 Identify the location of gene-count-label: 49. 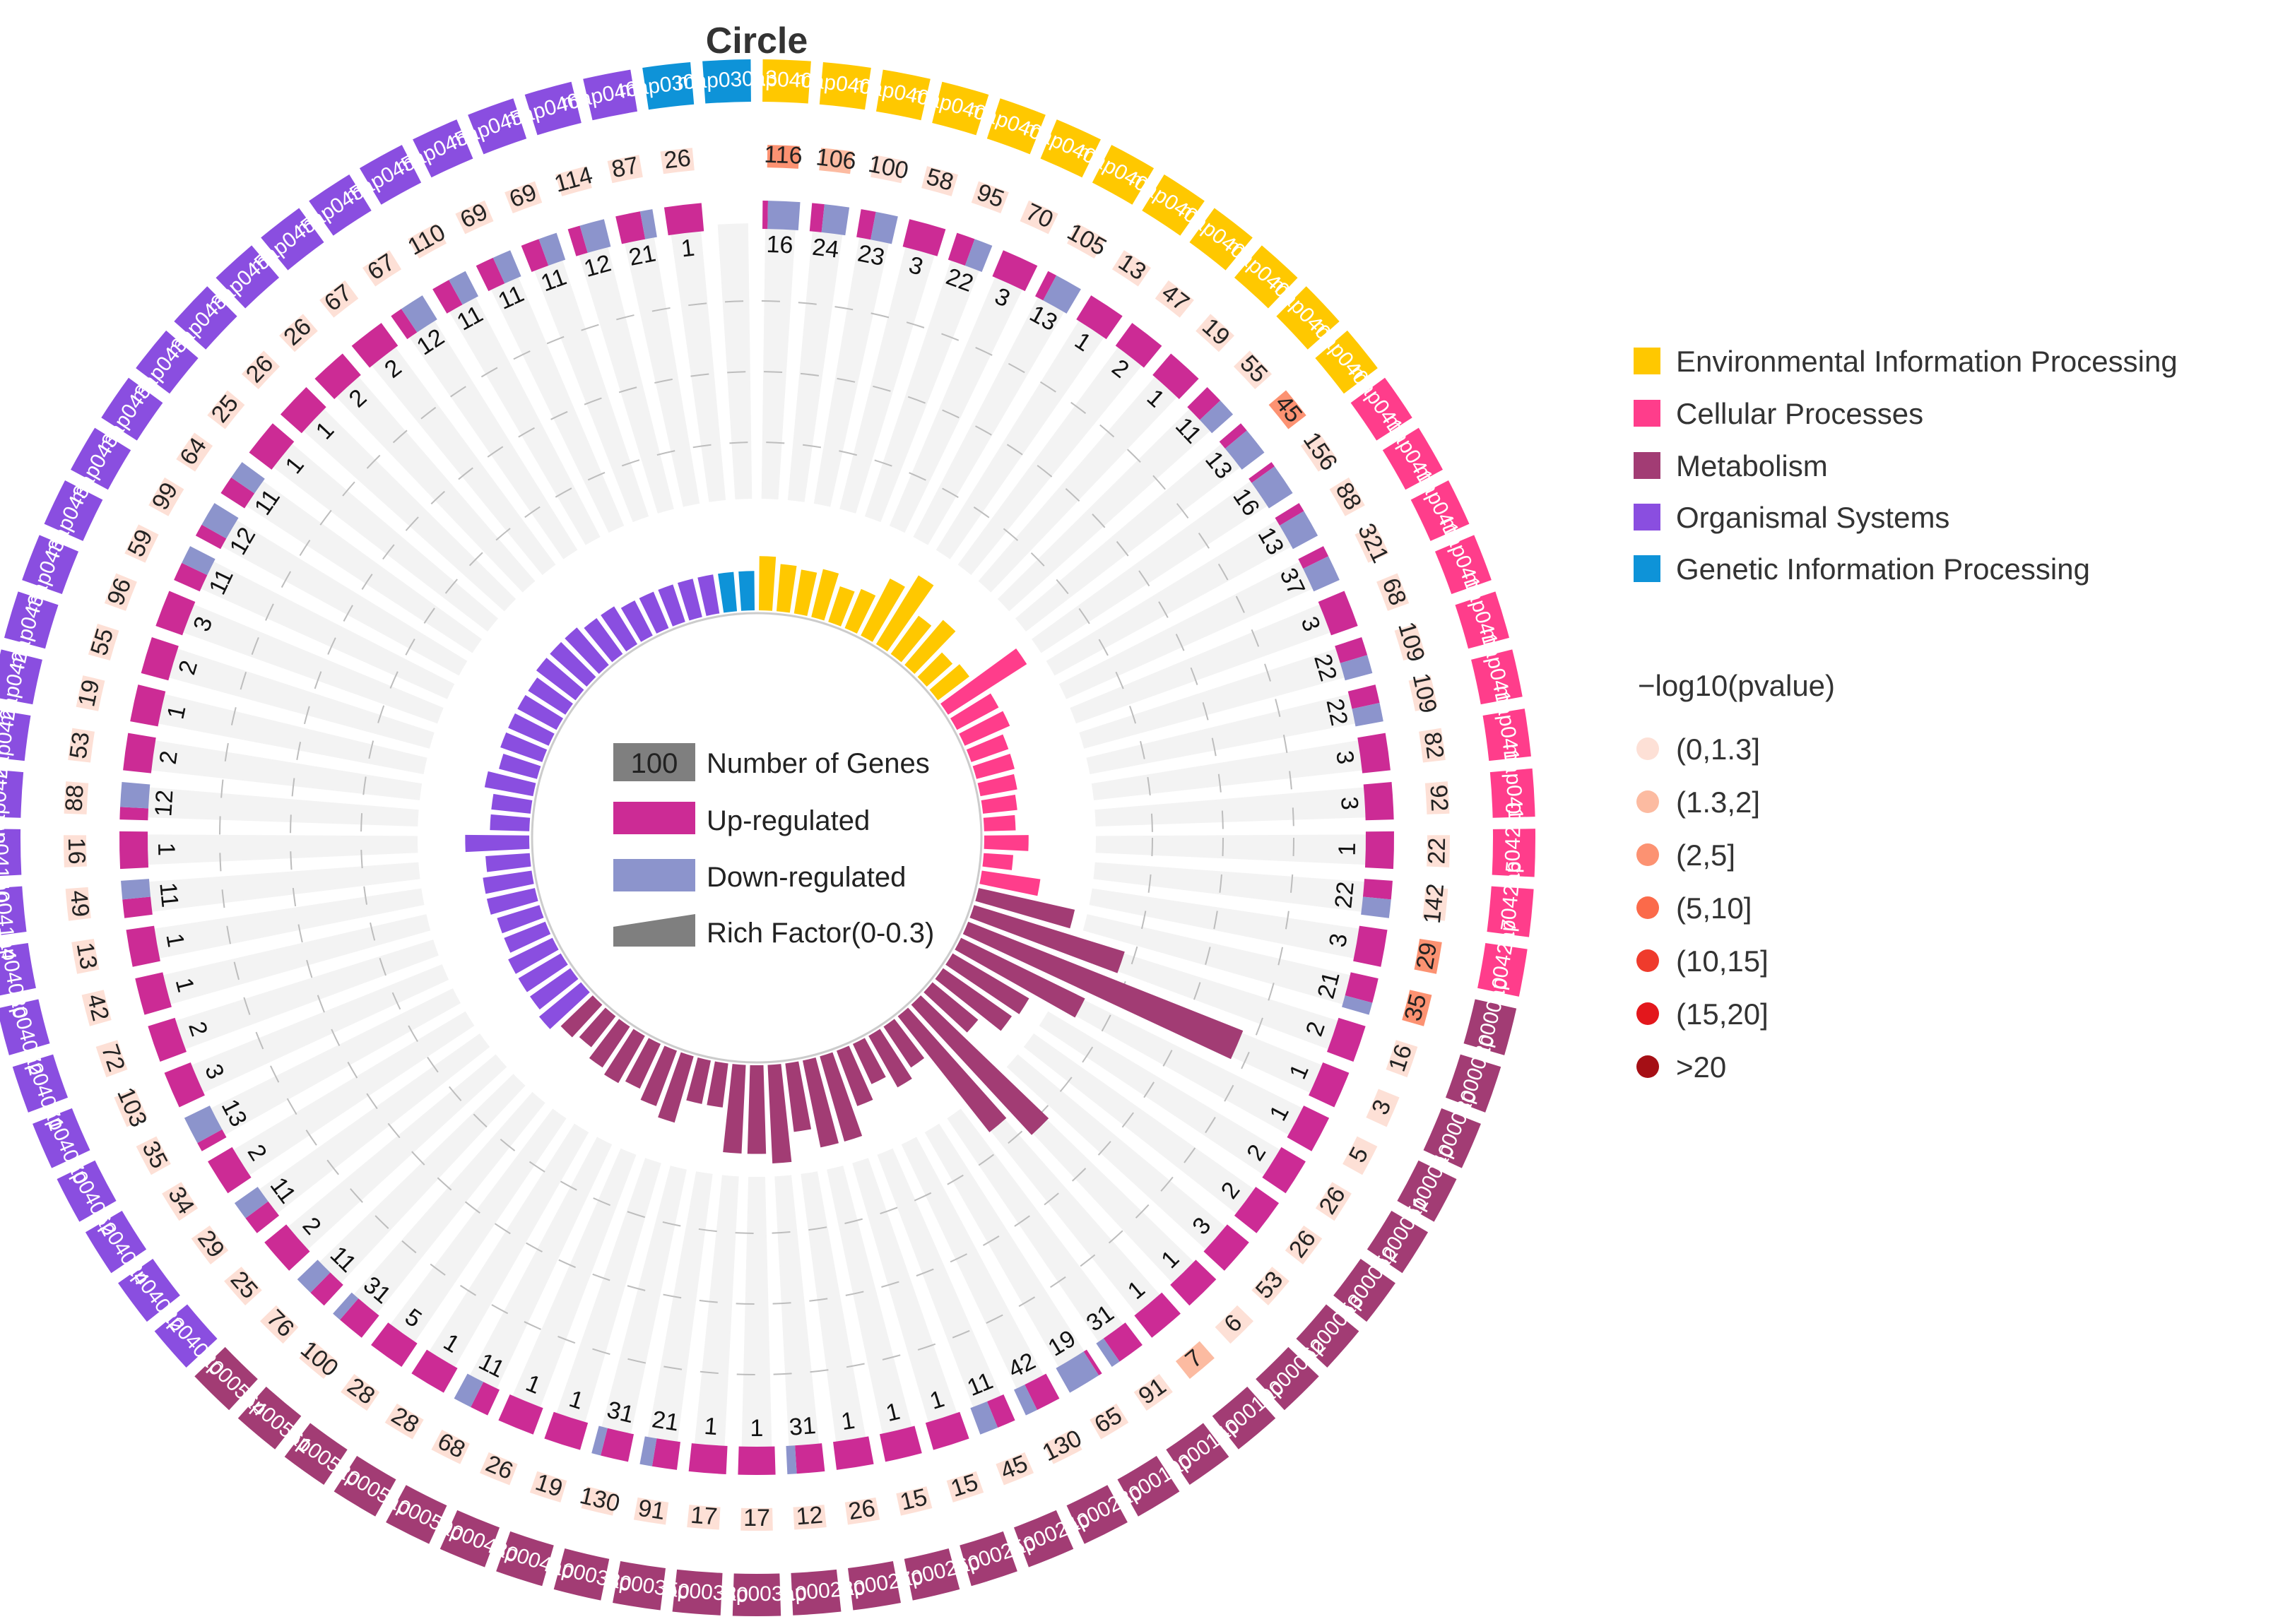
(79, 903).